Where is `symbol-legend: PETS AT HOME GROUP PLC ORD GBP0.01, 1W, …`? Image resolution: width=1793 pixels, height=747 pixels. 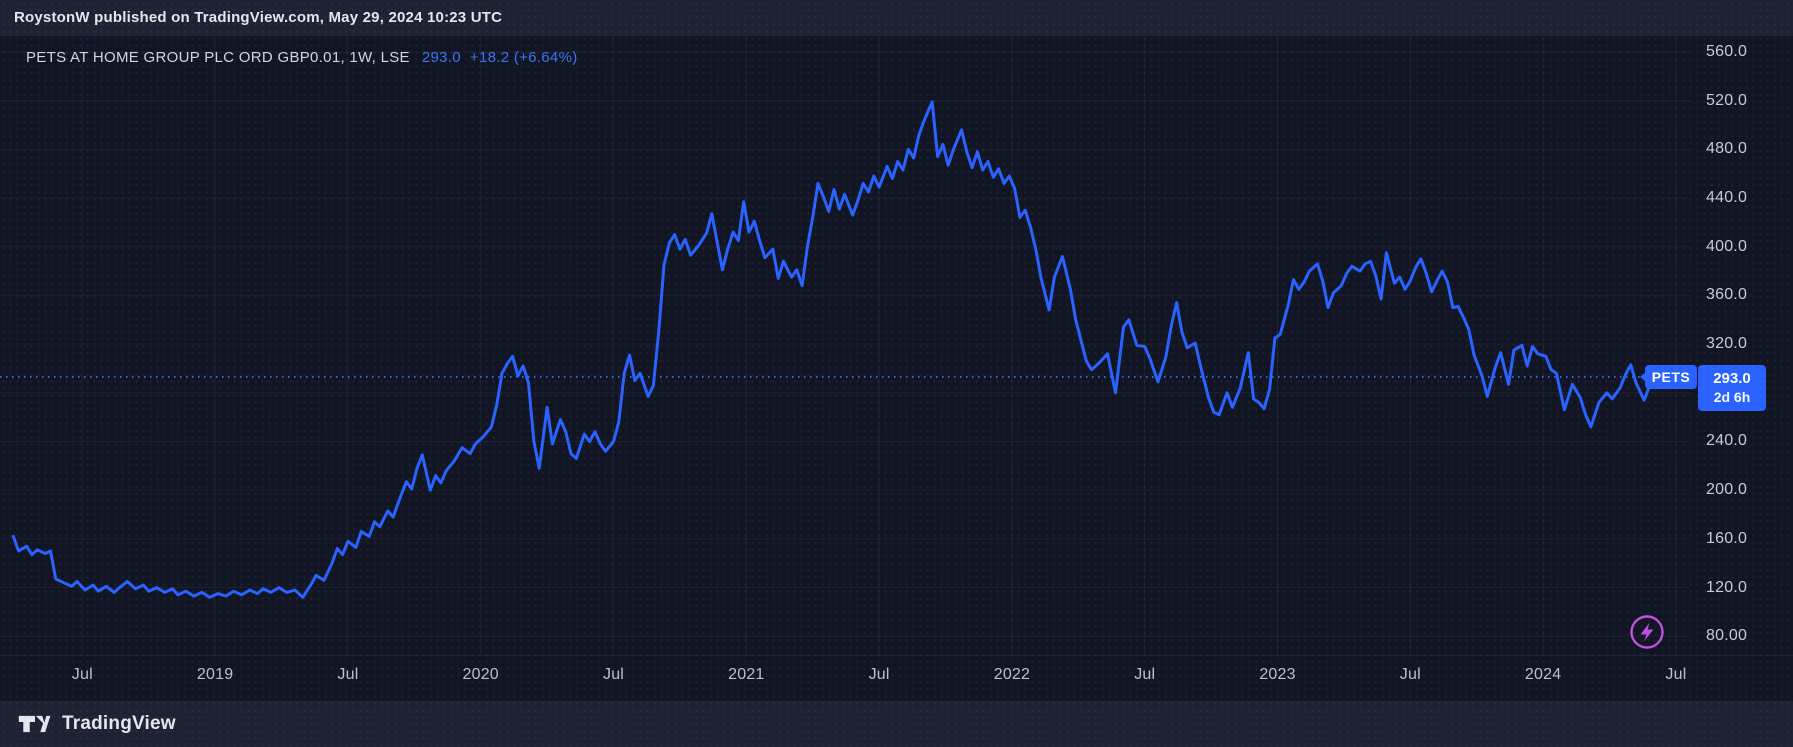 symbol-legend: PETS AT HOME GROUP PLC ORD GBP0.01, 1W, … is located at coordinates (302, 57).